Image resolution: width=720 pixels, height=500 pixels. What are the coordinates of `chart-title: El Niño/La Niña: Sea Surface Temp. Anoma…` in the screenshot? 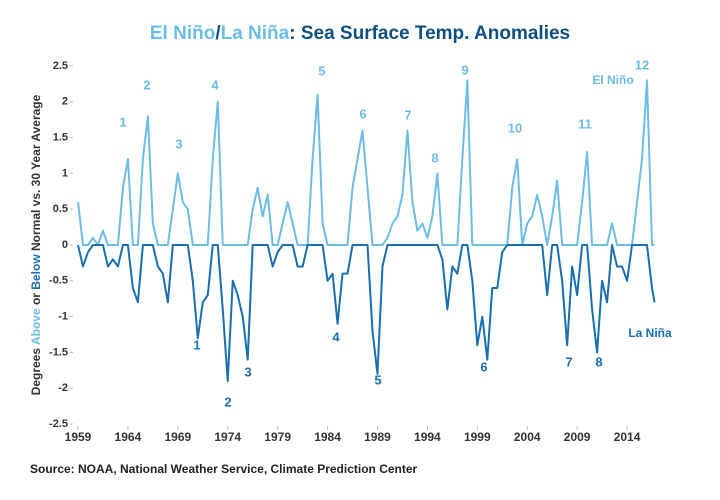 It's located at (360, 33).